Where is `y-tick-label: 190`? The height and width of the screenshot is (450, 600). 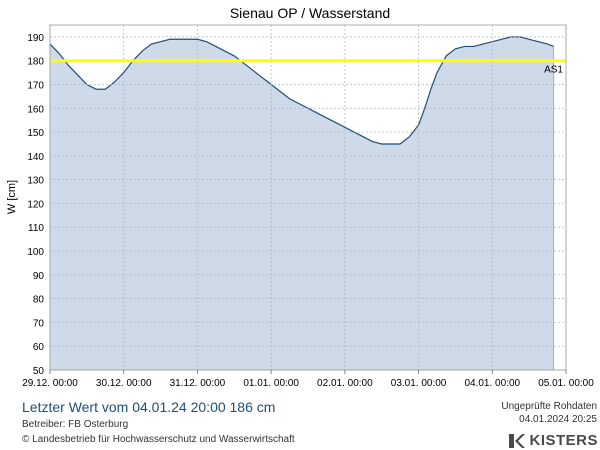 y-tick-label: 190 is located at coordinates (35, 38).